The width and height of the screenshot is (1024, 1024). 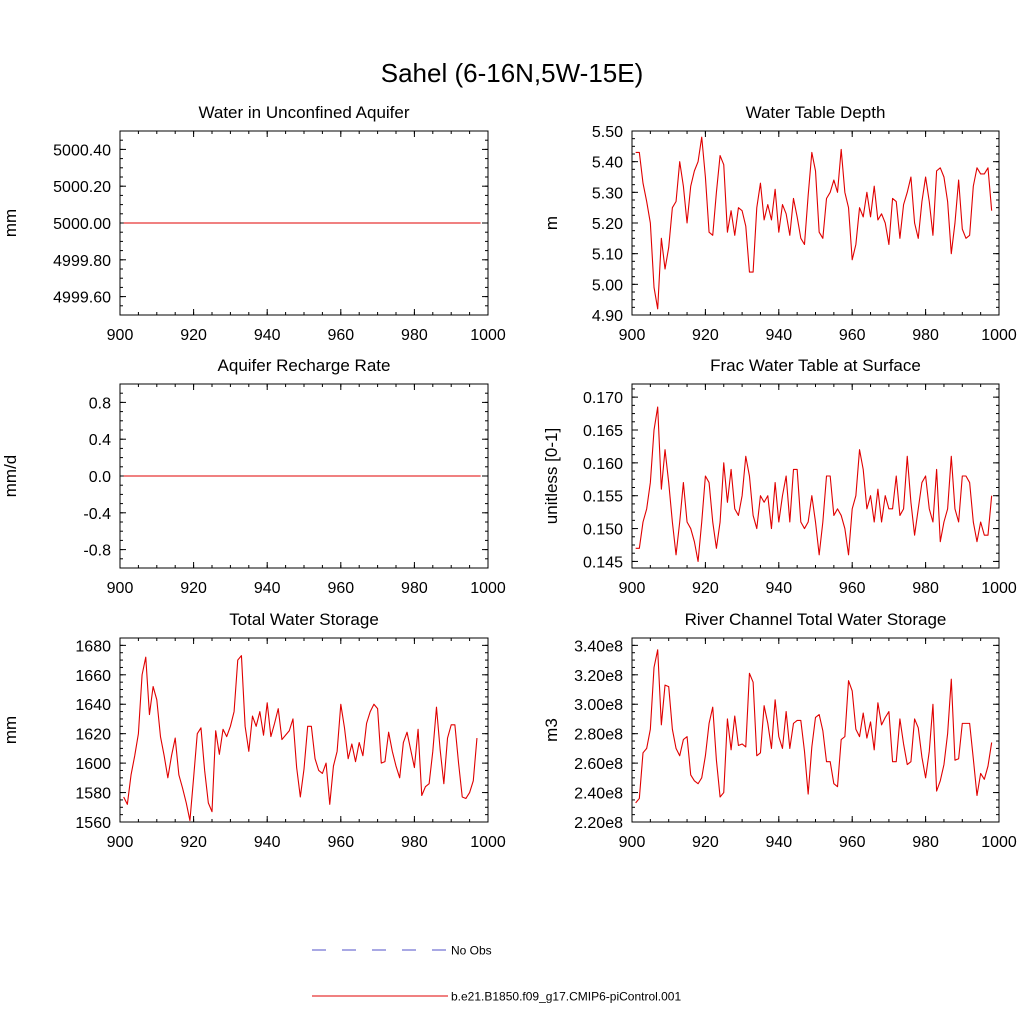 What do you see at coordinates (82, 261) in the screenshot?
I see `y-tick-label: 4999.80` at bounding box center [82, 261].